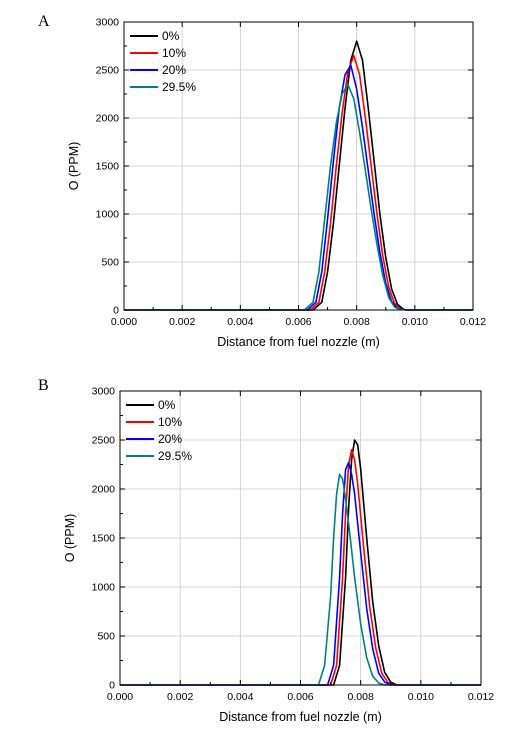 The width and height of the screenshot is (530, 740). I want to click on panel-label: A, so click(44, 21).